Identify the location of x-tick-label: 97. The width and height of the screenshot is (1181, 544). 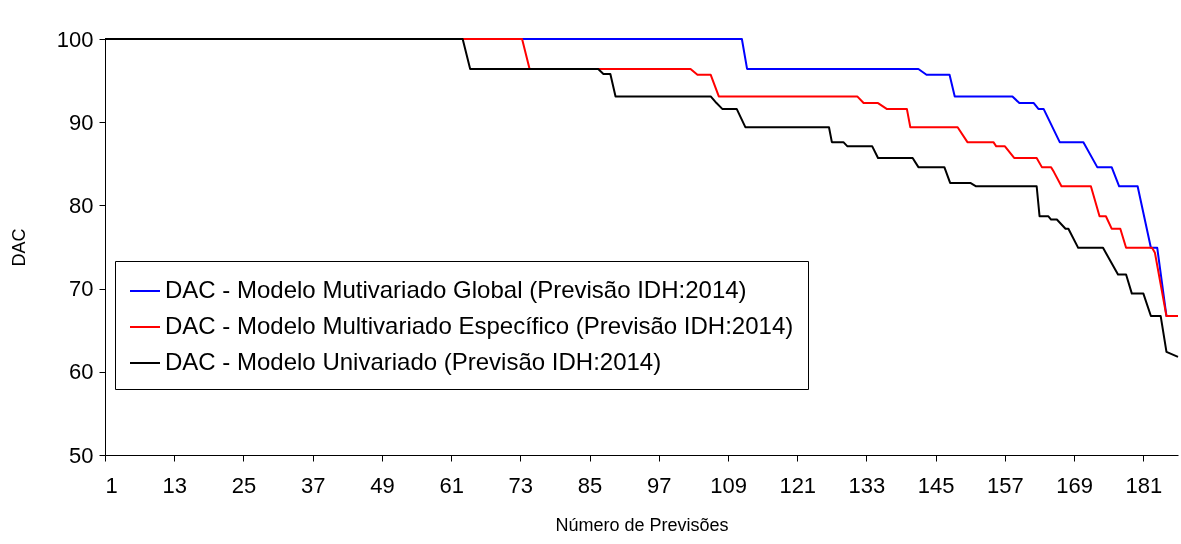
(659, 485).